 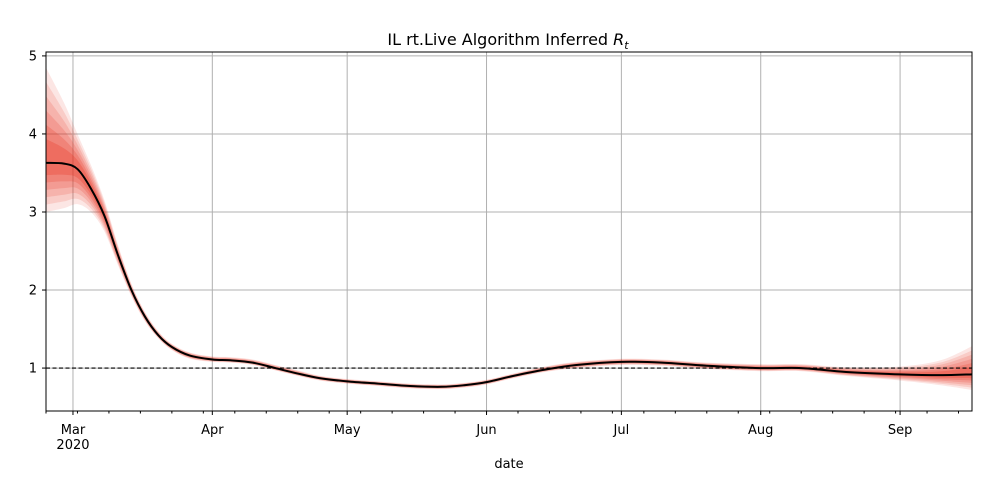 I want to click on chart-title: IL rt.Live Algorithm Inferred Rt, so click(x=508, y=41).